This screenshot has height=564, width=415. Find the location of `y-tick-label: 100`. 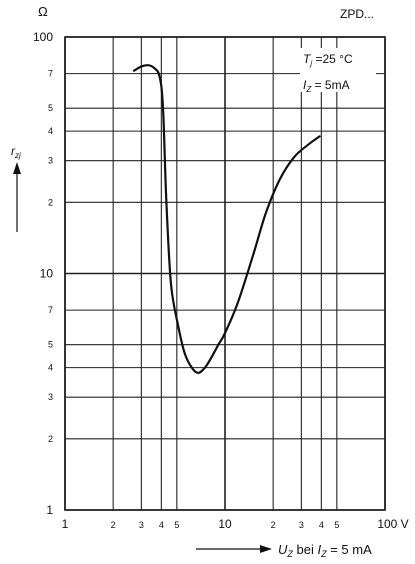

y-tick-label: 100 is located at coordinates (43, 37).